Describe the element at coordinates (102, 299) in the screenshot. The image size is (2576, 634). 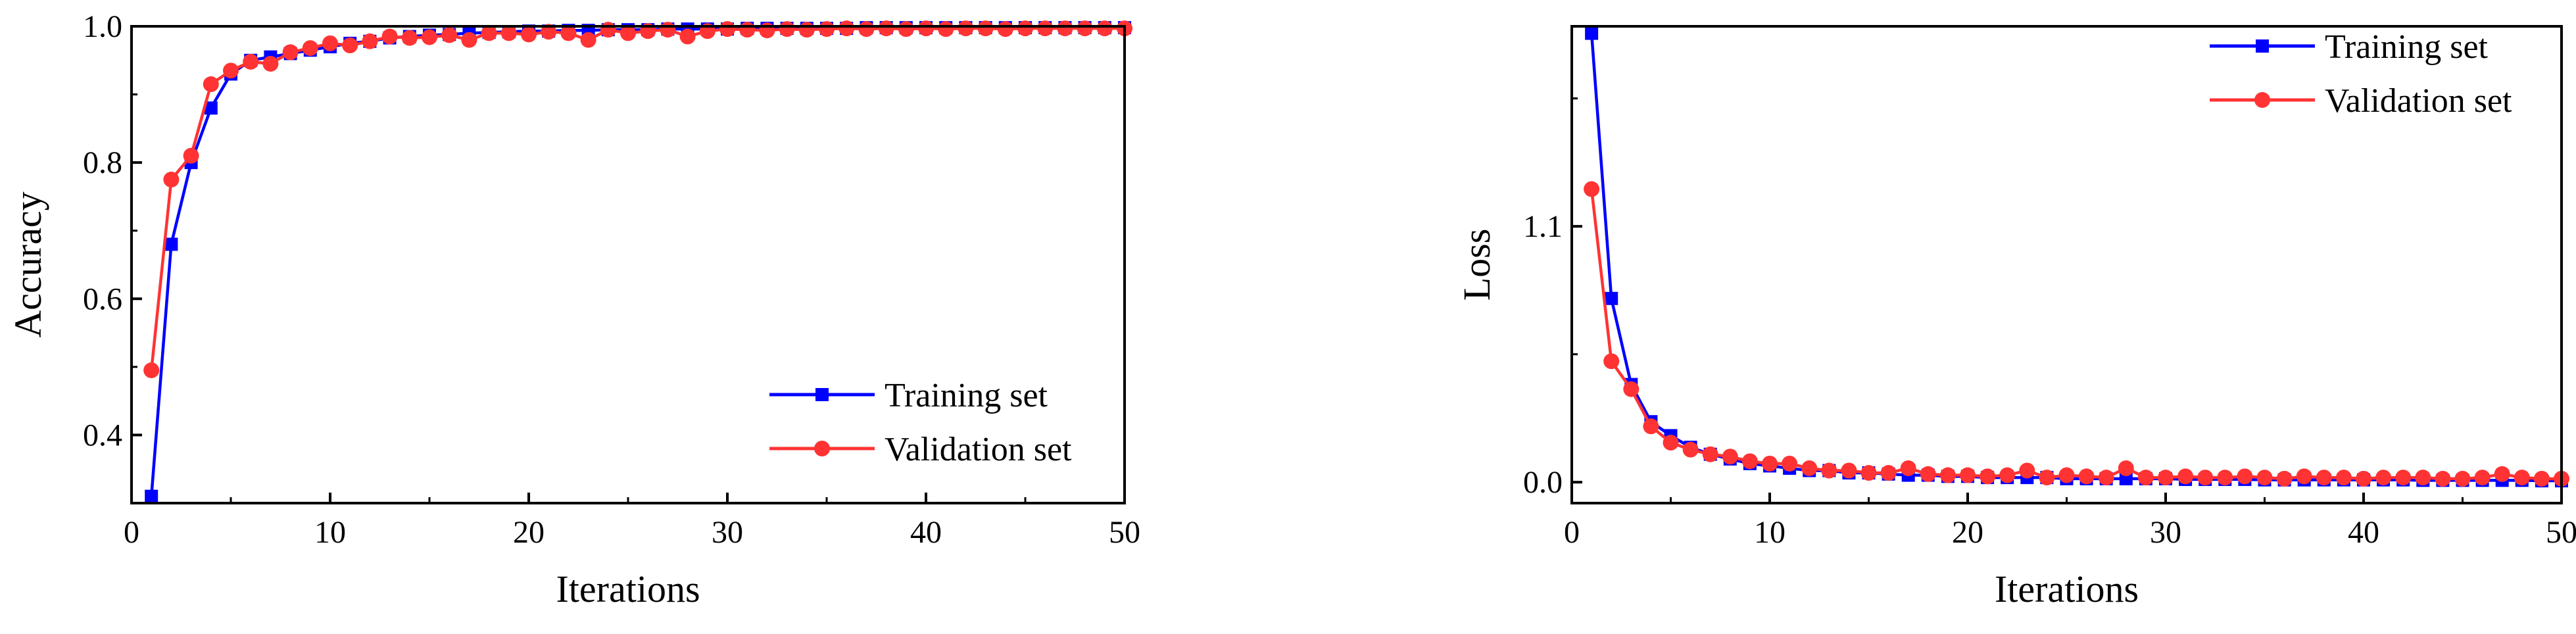
I see `y-tick-label: 0.6` at that location.